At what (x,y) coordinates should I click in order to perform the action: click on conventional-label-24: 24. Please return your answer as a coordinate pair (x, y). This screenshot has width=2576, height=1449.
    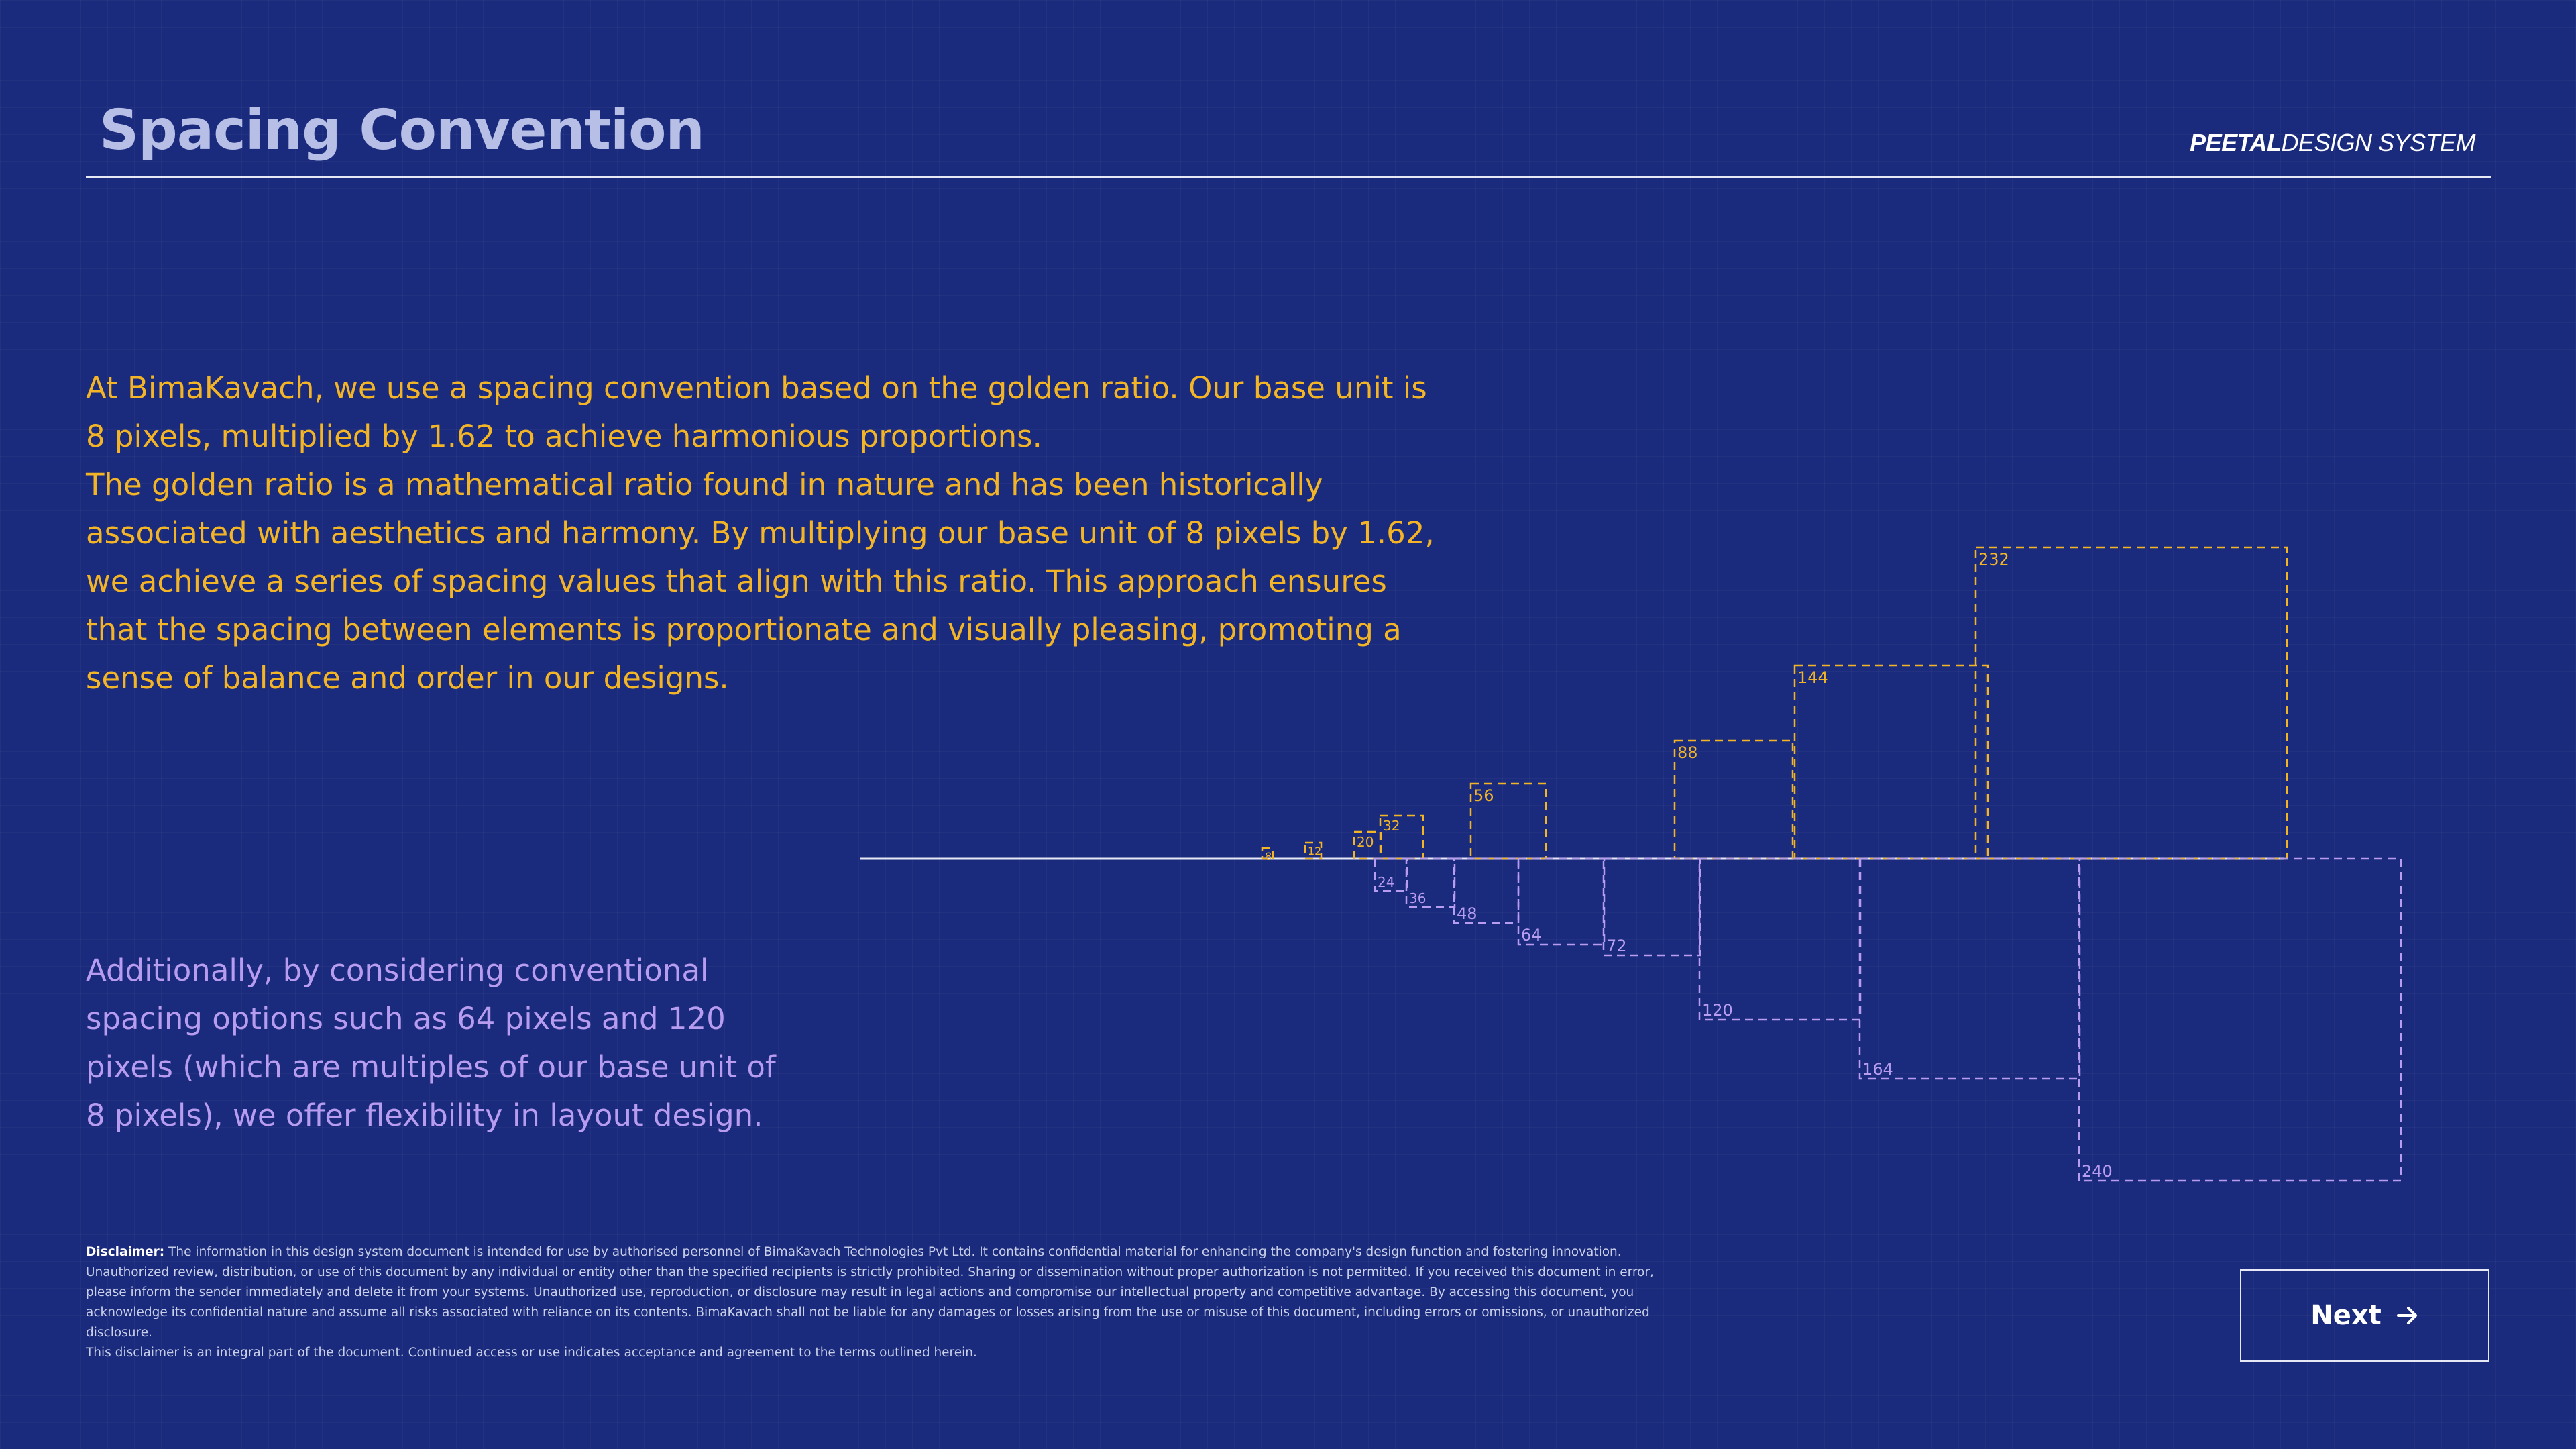
    Looking at the image, I should click on (1386, 882).